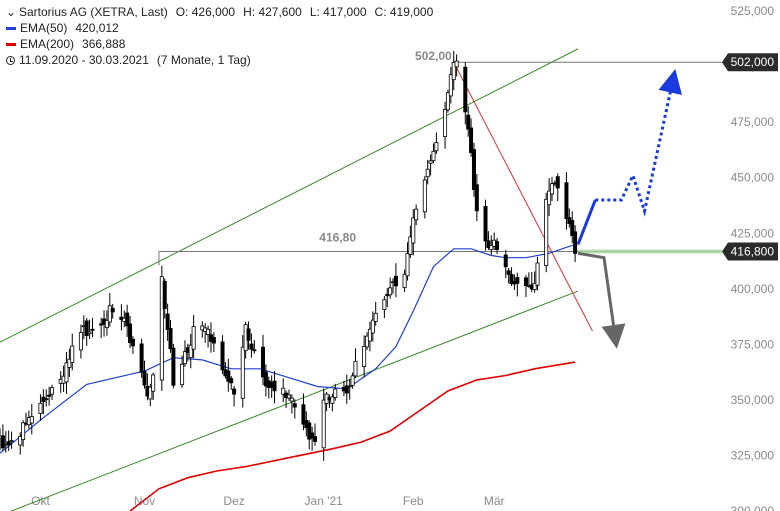 Image resolution: width=780 pixels, height=511 pixels. What do you see at coordinates (523, 196) in the screenshot?
I see `downtrend-line` at bounding box center [523, 196].